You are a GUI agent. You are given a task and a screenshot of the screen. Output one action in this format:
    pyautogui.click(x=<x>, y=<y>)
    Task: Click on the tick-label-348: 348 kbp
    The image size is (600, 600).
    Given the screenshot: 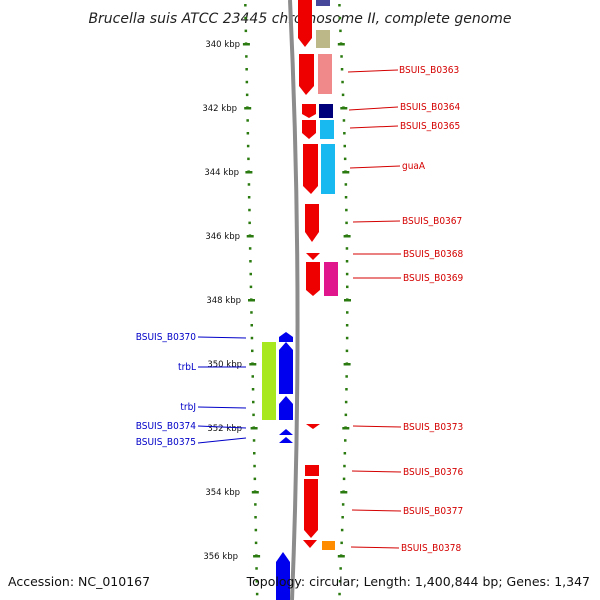 What is the action you would take?
    pyautogui.click(x=223, y=301)
    